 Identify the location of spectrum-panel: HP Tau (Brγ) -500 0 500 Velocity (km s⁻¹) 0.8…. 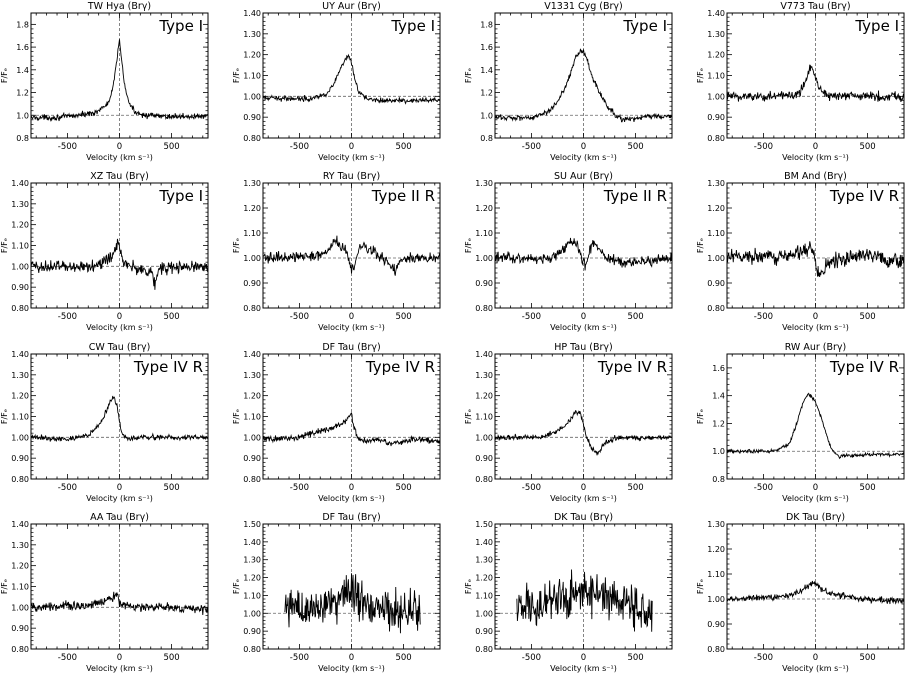
(568, 422).